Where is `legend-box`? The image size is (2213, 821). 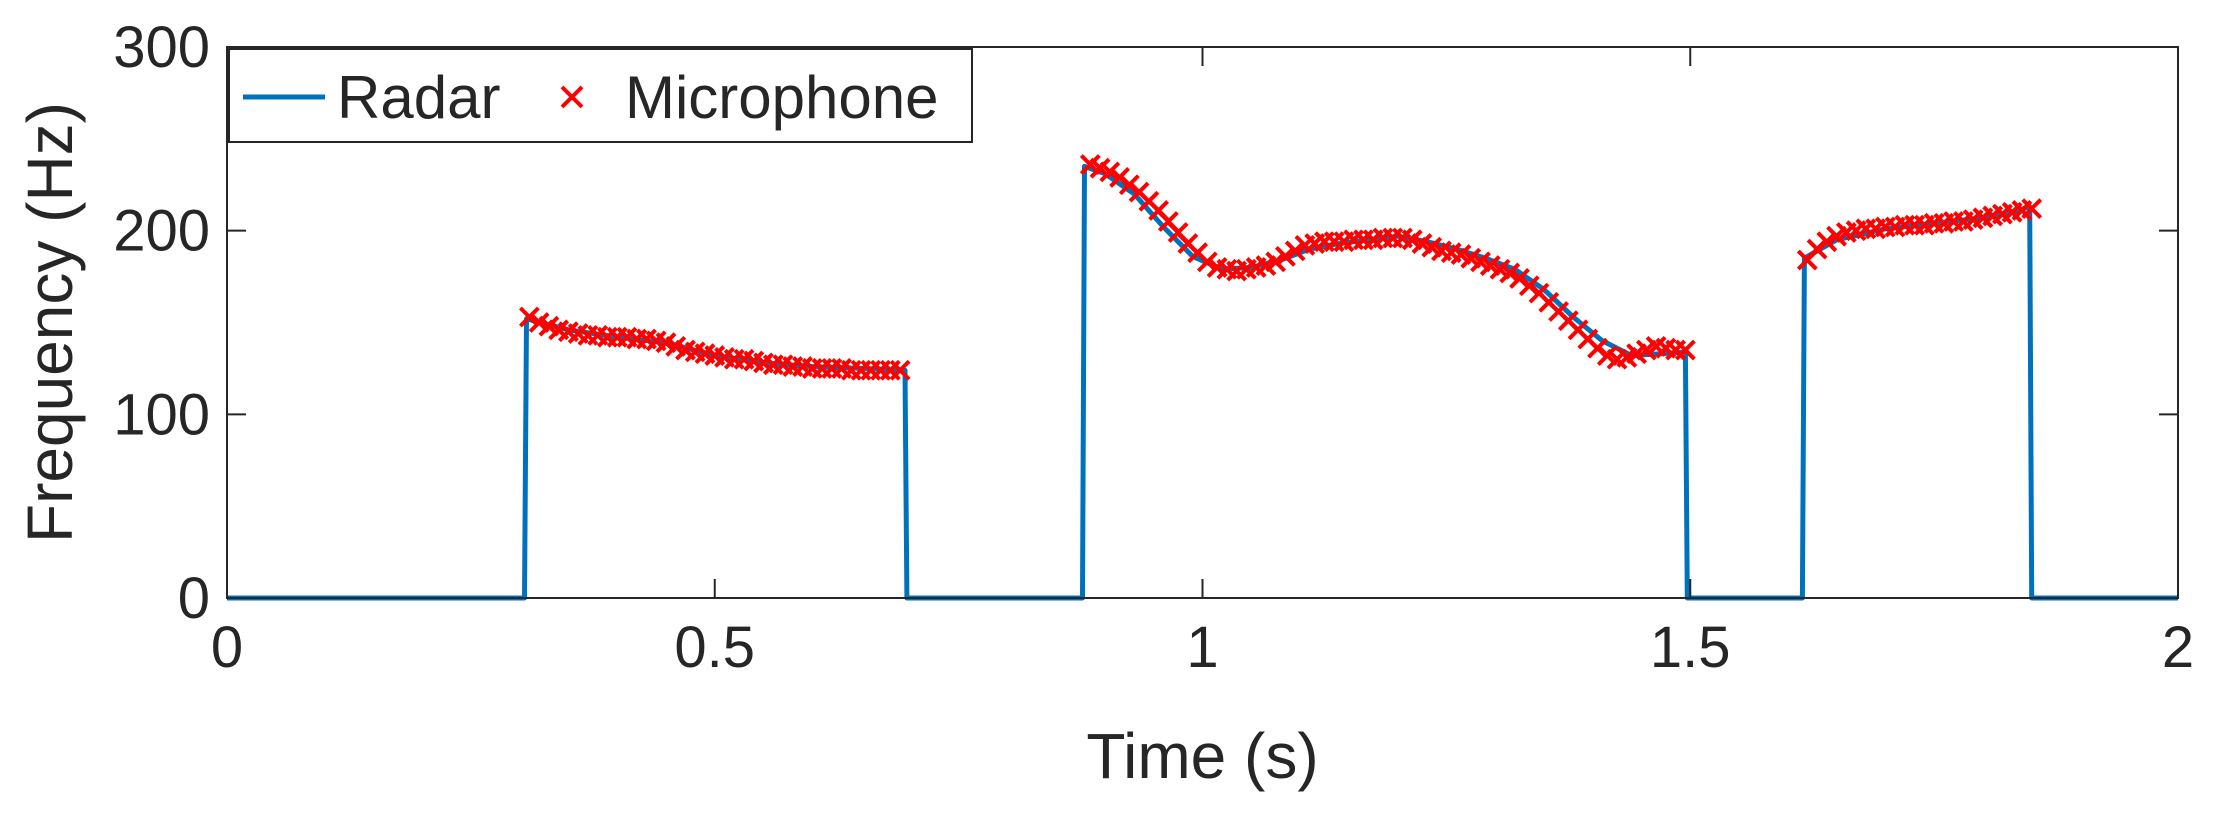 legend-box is located at coordinates (600, 95).